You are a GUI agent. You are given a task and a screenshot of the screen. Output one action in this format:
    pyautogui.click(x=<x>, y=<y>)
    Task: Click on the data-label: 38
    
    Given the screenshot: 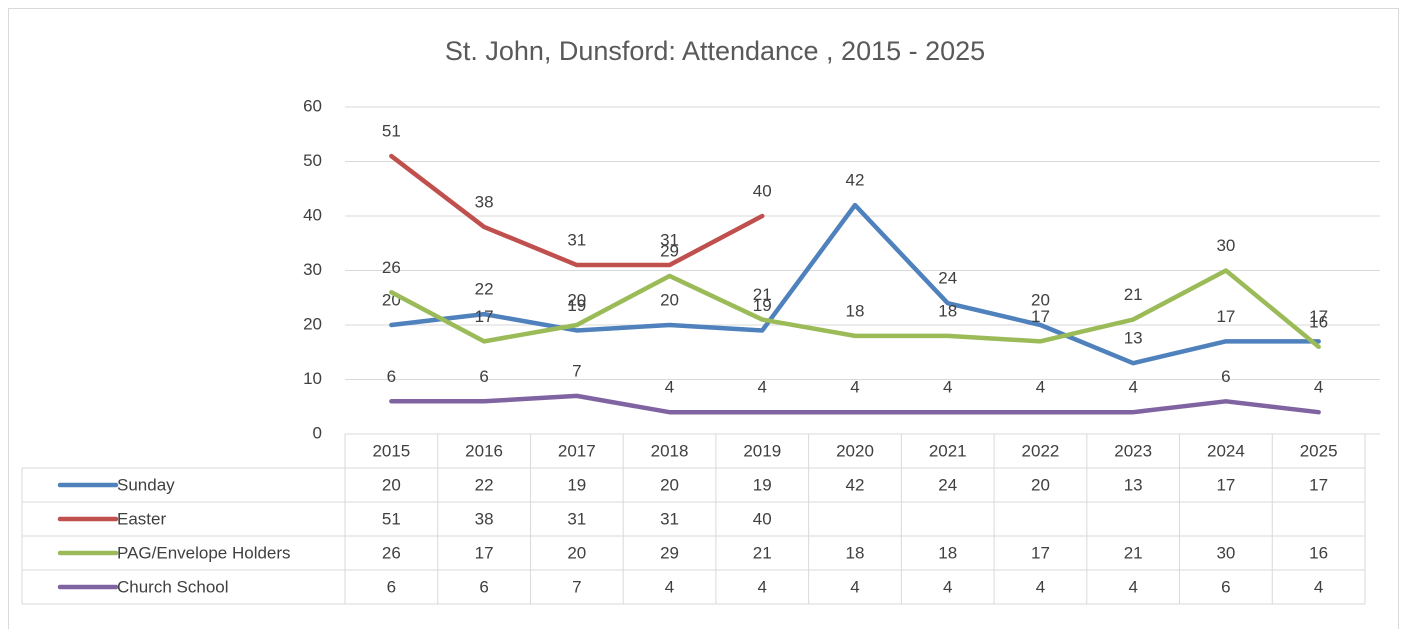 What is the action you would take?
    pyautogui.click(x=484, y=201)
    